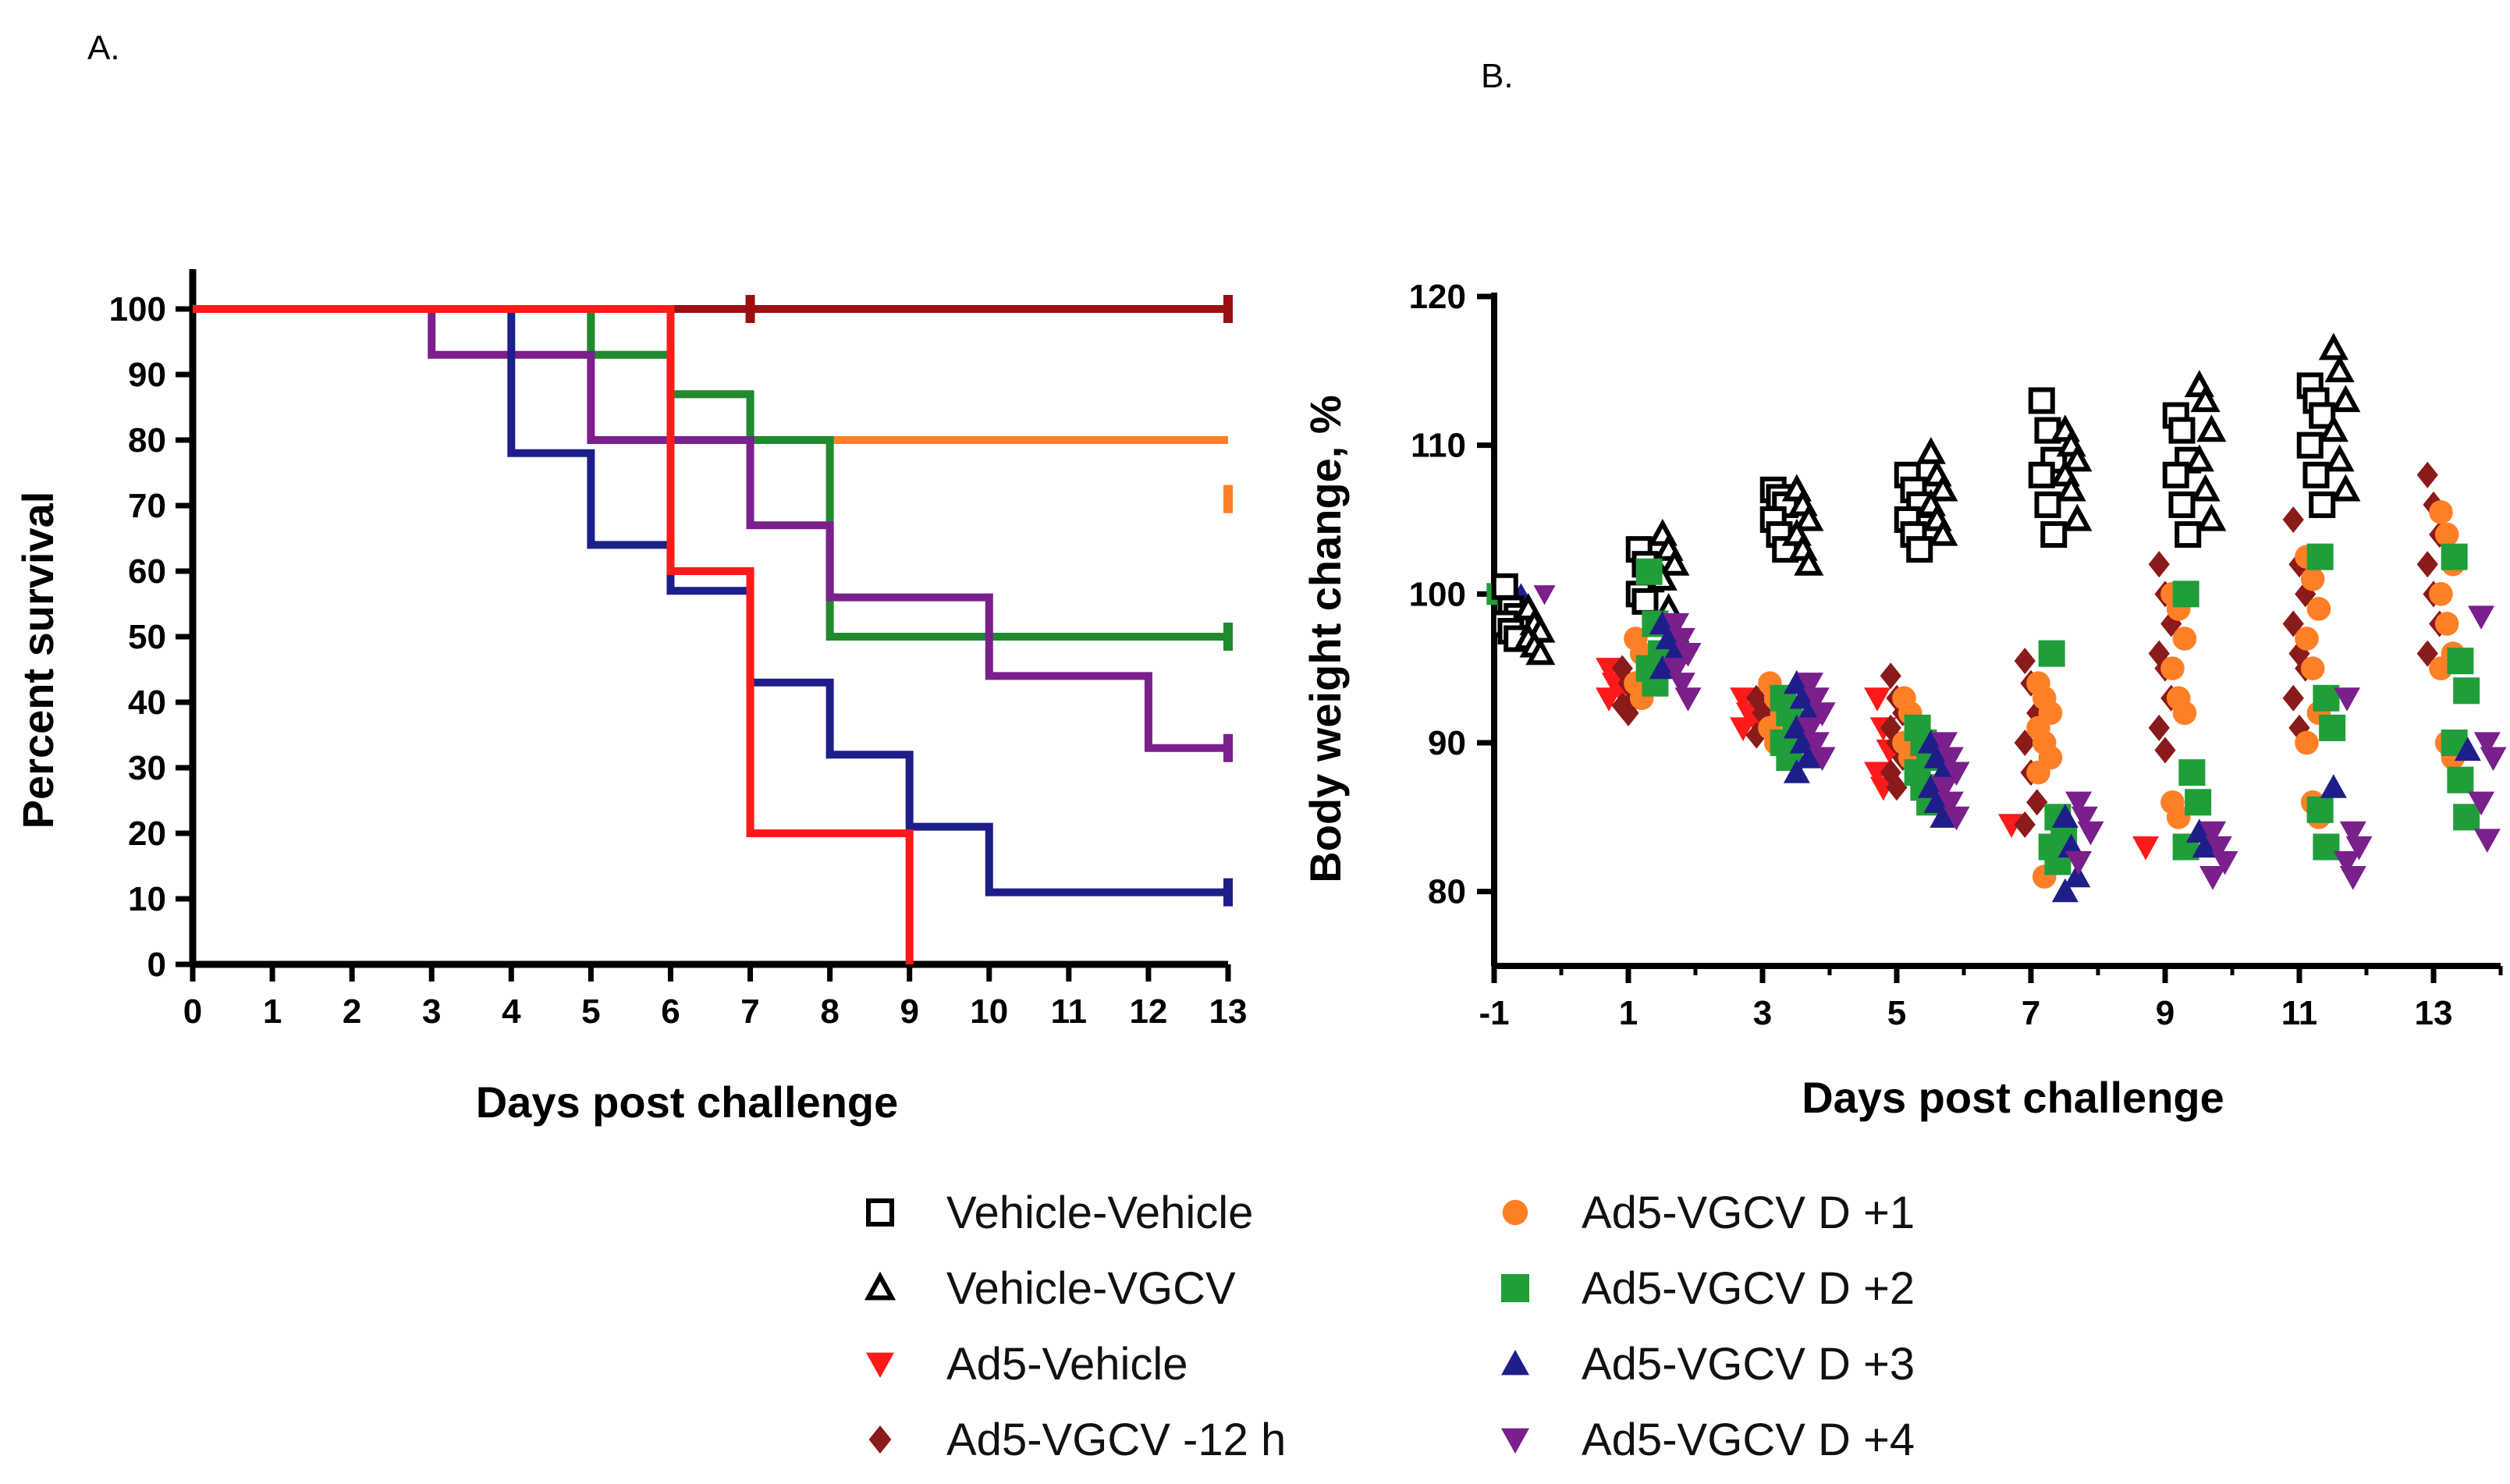 The height and width of the screenshot is (1484, 2510). I want to click on survival-x-tick-label: 3, so click(432, 1012).